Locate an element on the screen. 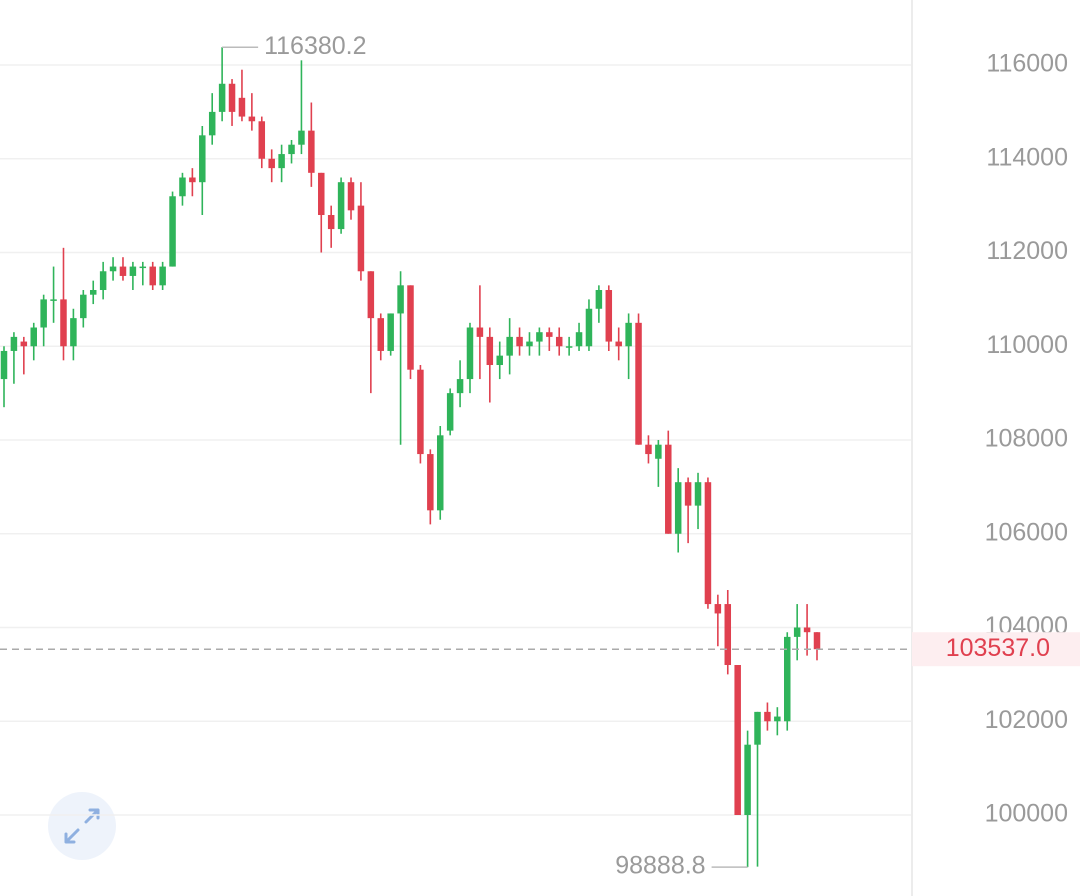 Image resolution: width=1080 pixels, height=896 pixels. y-tick-label: 110000 is located at coordinates (1027, 345).